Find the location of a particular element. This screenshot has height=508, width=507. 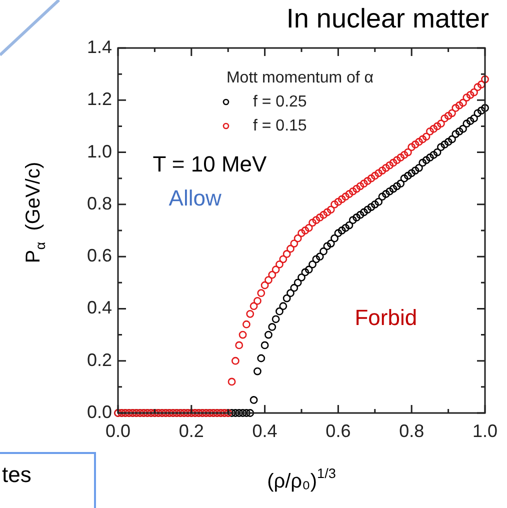

annotation: Allow is located at coordinates (195, 197).